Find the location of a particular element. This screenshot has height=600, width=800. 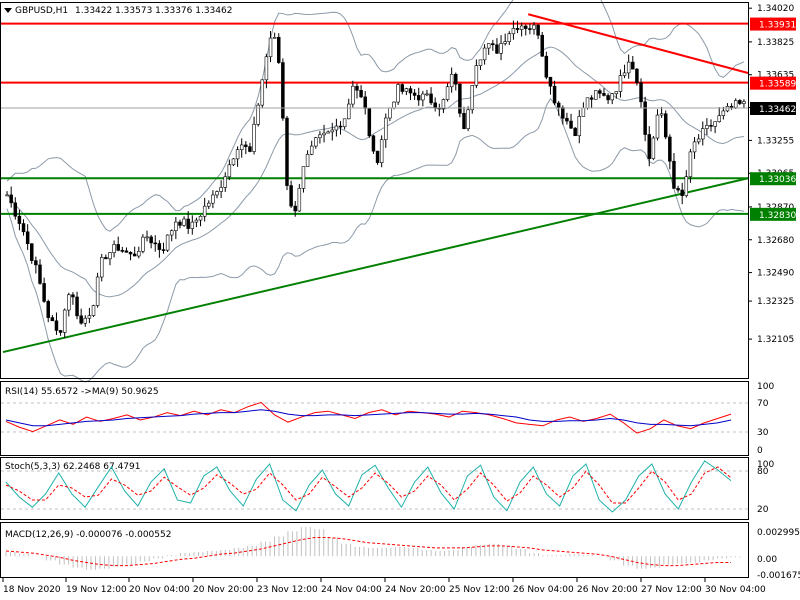

rsi-pane: RSI(14) 55.6572 ->MA(9) 50.9625 100 70 30 0 is located at coordinates (387, 419).